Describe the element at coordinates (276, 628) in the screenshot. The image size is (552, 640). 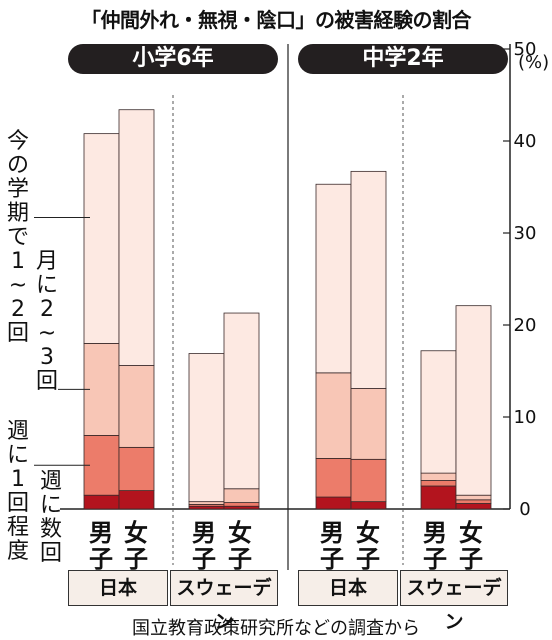
I see `source-note: 国立教育政策研究所などの調査から` at that location.